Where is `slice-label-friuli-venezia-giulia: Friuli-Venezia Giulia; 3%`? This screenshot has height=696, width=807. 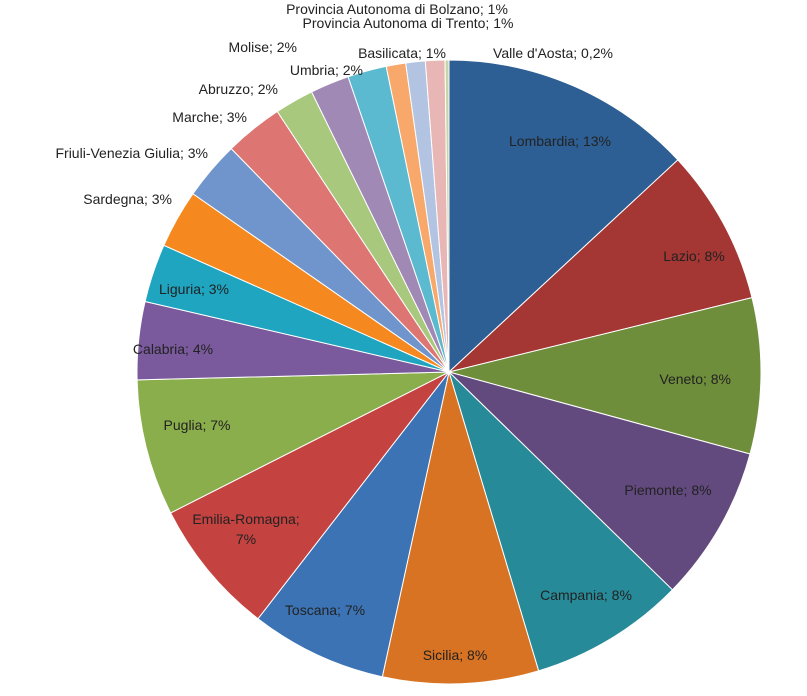
slice-label-friuli-venezia-giulia: Friuli-Venezia Giulia; 3% is located at coordinates (131, 153).